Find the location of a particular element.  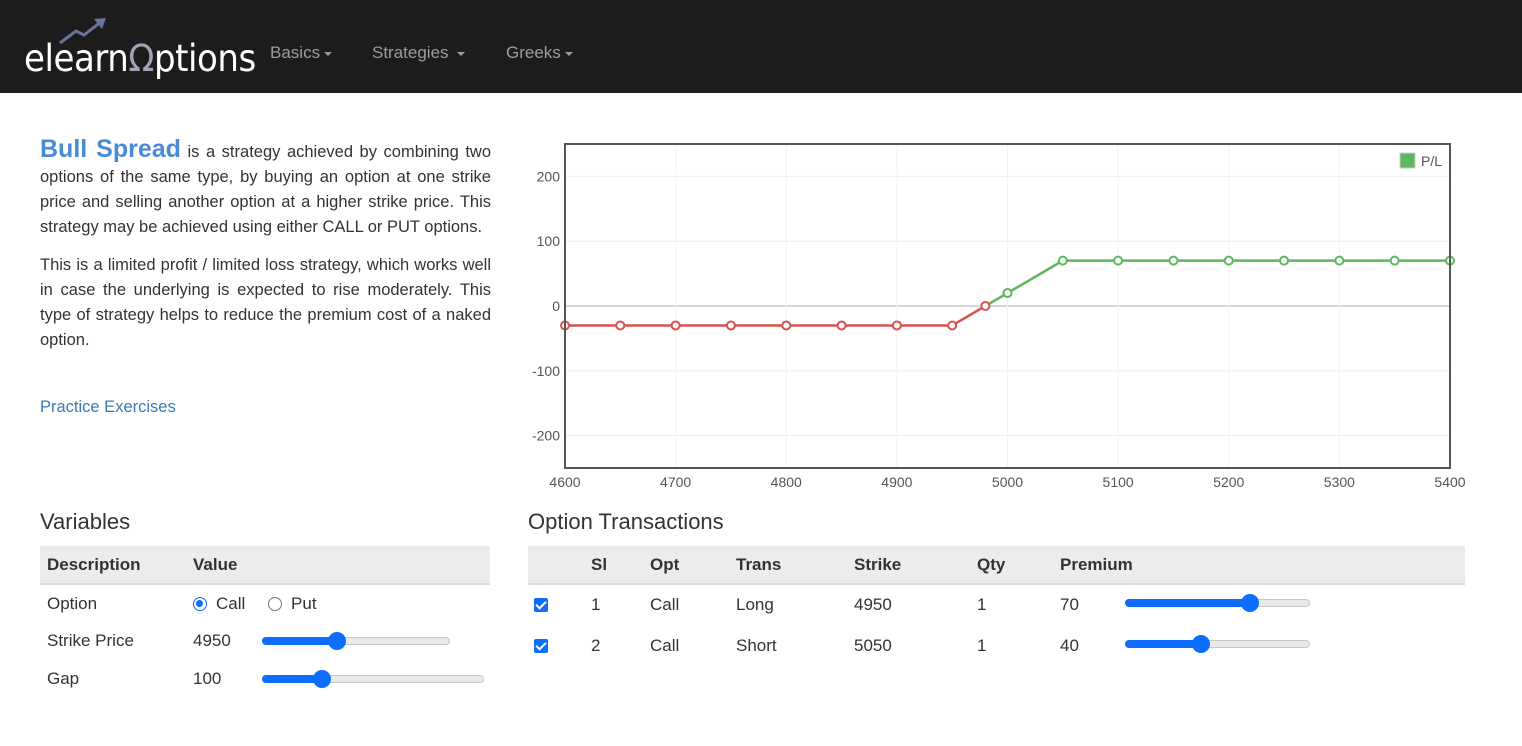

call-label: Call is located at coordinates (231, 603).